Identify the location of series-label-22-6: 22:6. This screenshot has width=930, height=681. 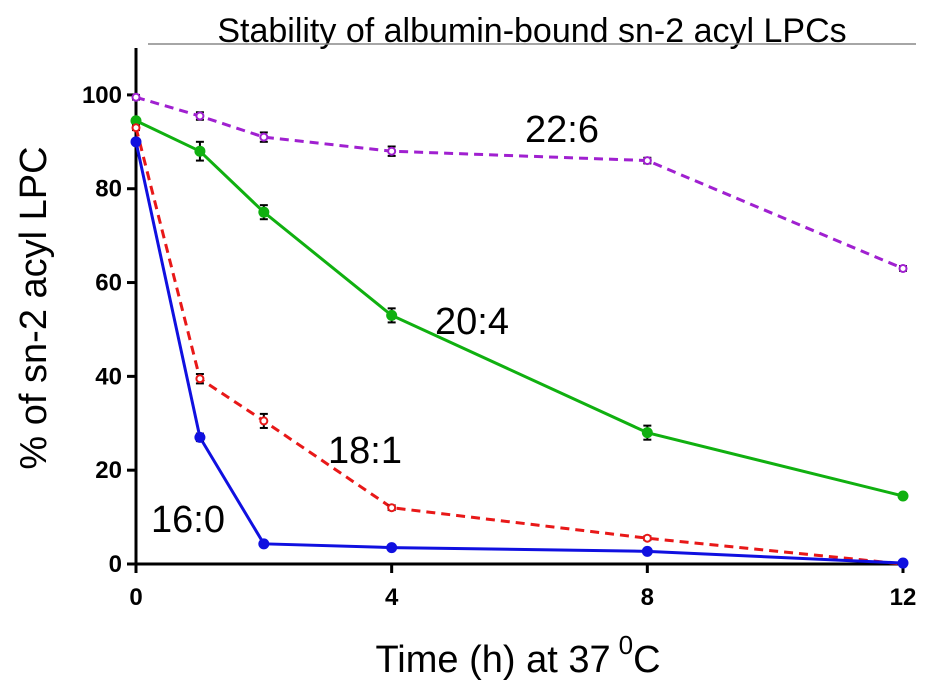
(562, 130).